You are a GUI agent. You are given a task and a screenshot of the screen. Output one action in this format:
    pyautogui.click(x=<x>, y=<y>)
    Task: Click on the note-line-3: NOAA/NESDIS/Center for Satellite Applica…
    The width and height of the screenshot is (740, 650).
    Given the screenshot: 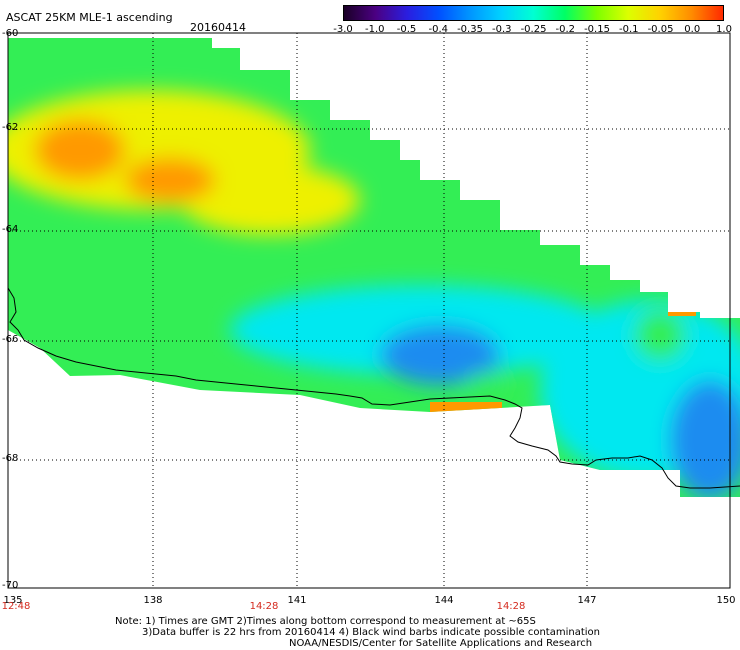 What is the action you would take?
    pyautogui.click(x=441, y=643)
    